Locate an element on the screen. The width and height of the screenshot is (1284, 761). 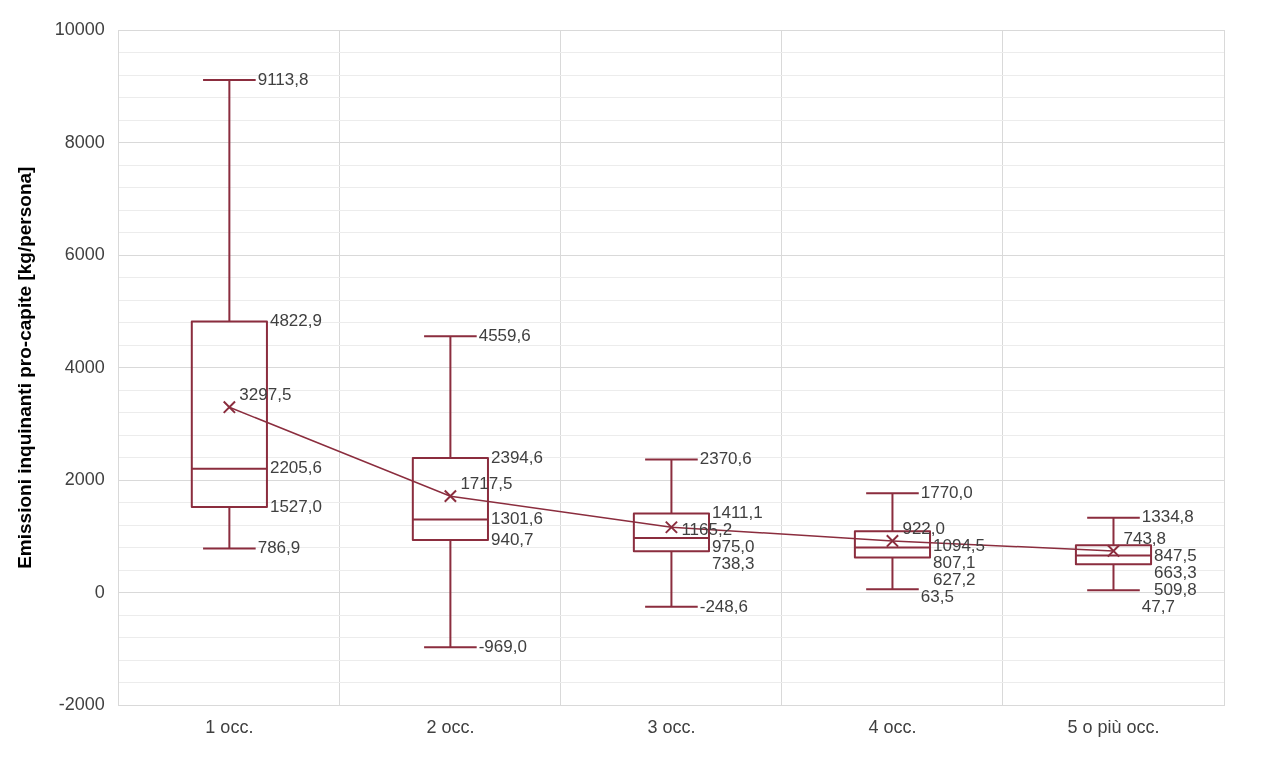
y-tick-label: -2000 is located at coordinates (81, 704).